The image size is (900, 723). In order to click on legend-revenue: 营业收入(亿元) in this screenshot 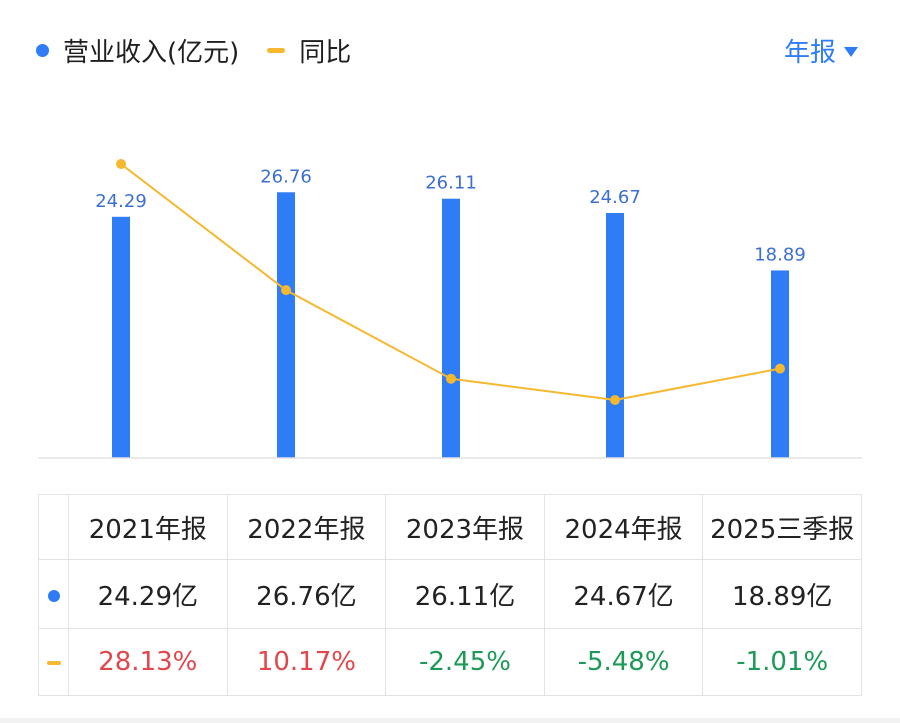, I will do `click(137, 50)`.